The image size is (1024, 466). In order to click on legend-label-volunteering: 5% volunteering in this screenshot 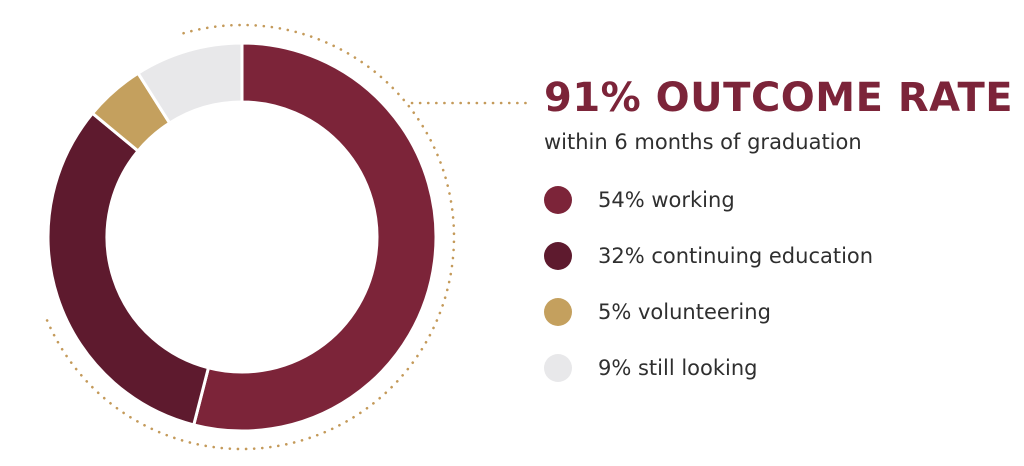, I will do `click(684, 312)`.